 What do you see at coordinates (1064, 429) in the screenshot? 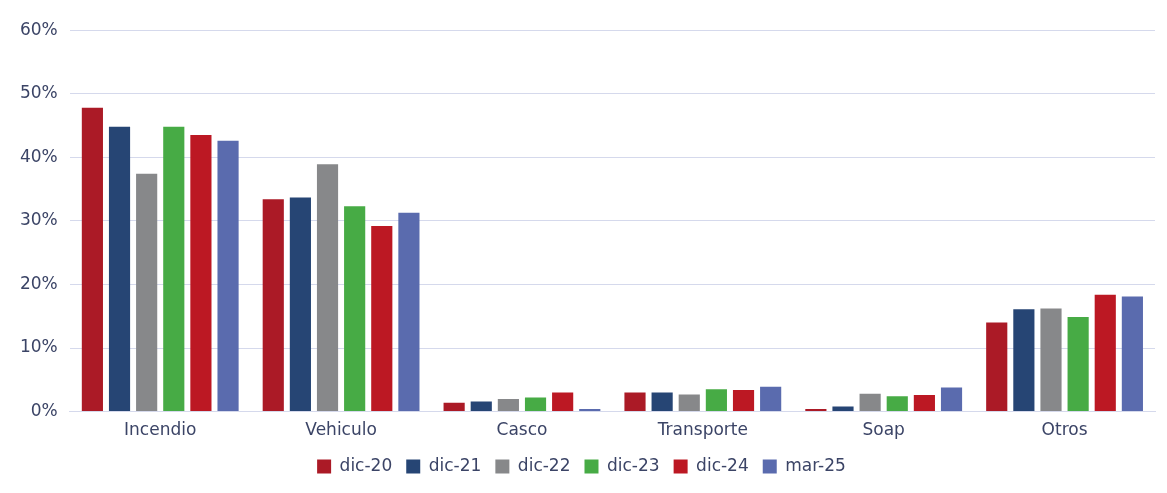
I see `x-tick-label: Otros` at bounding box center [1064, 429].